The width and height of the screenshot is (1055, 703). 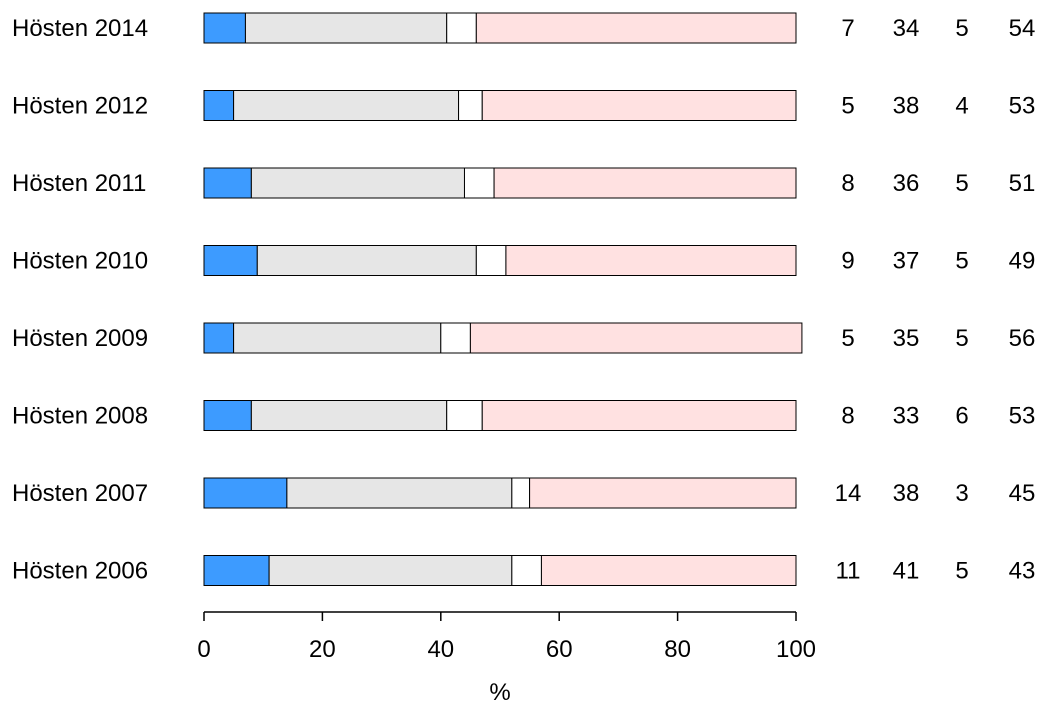 I want to click on data-label: 6, so click(x=961, y=416).